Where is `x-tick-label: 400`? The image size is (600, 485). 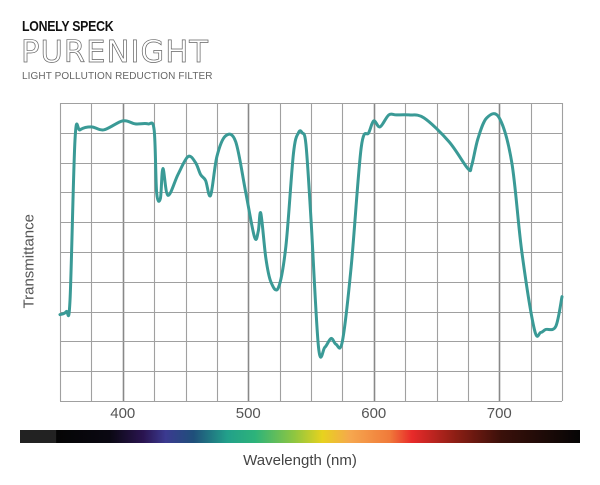 x-tick-label: 400 is located at coordinates (123, 413).